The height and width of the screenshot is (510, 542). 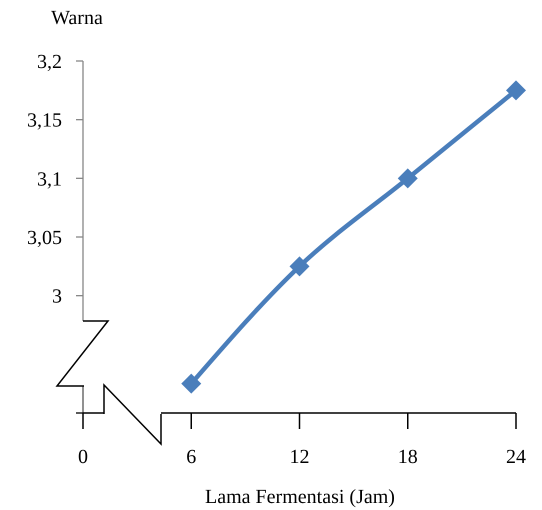 I want to click on x-tick-label: 6, so click(x=191, y=457).